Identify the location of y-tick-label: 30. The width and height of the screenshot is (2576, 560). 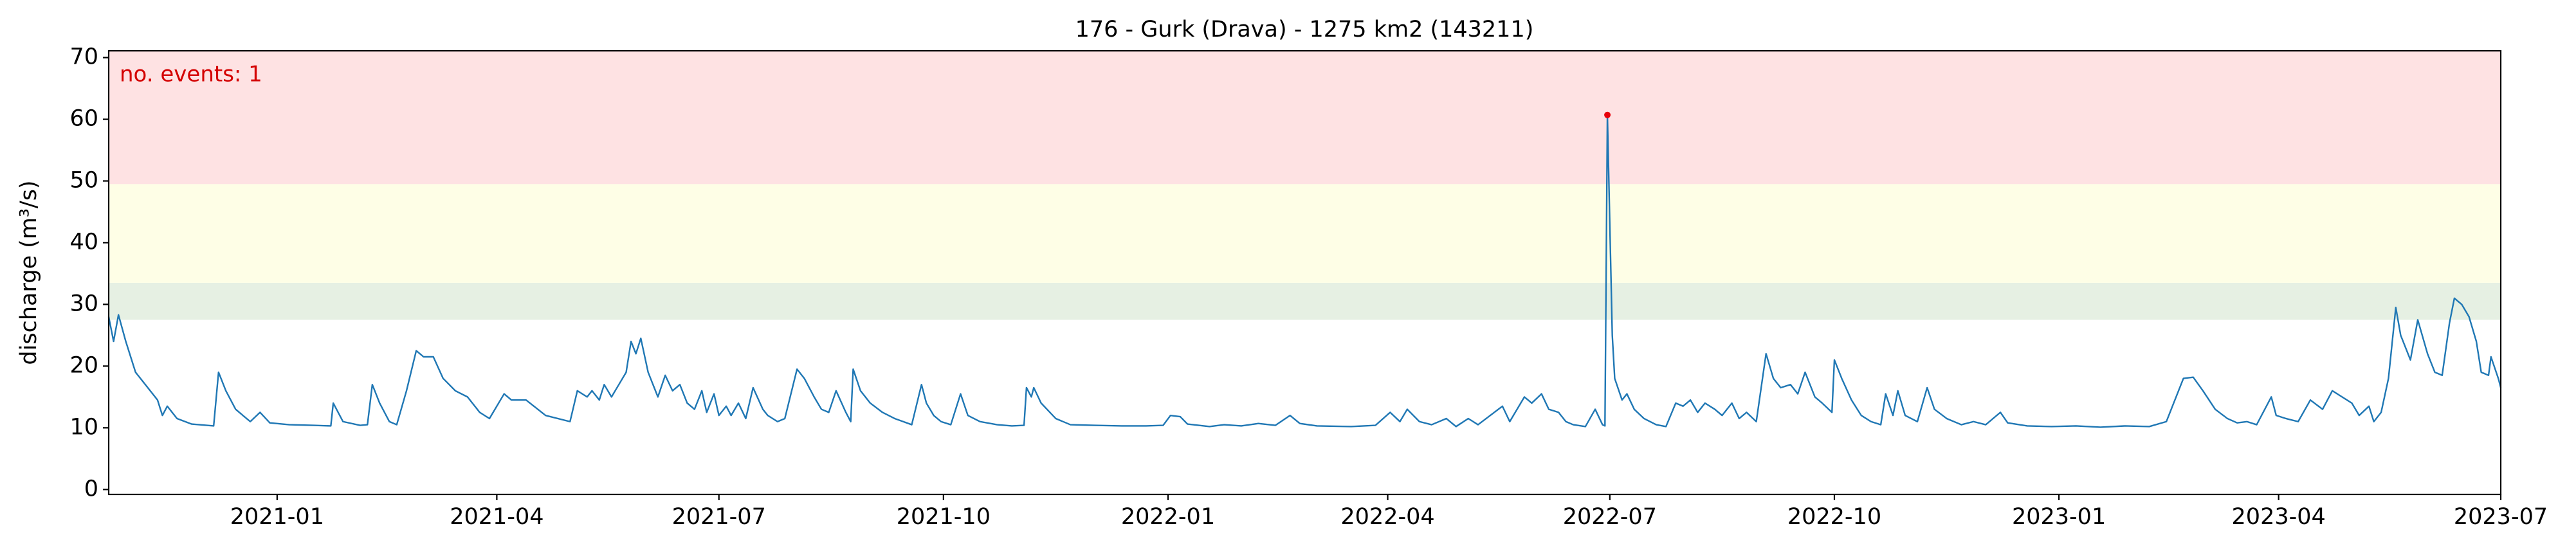
(83, 303).